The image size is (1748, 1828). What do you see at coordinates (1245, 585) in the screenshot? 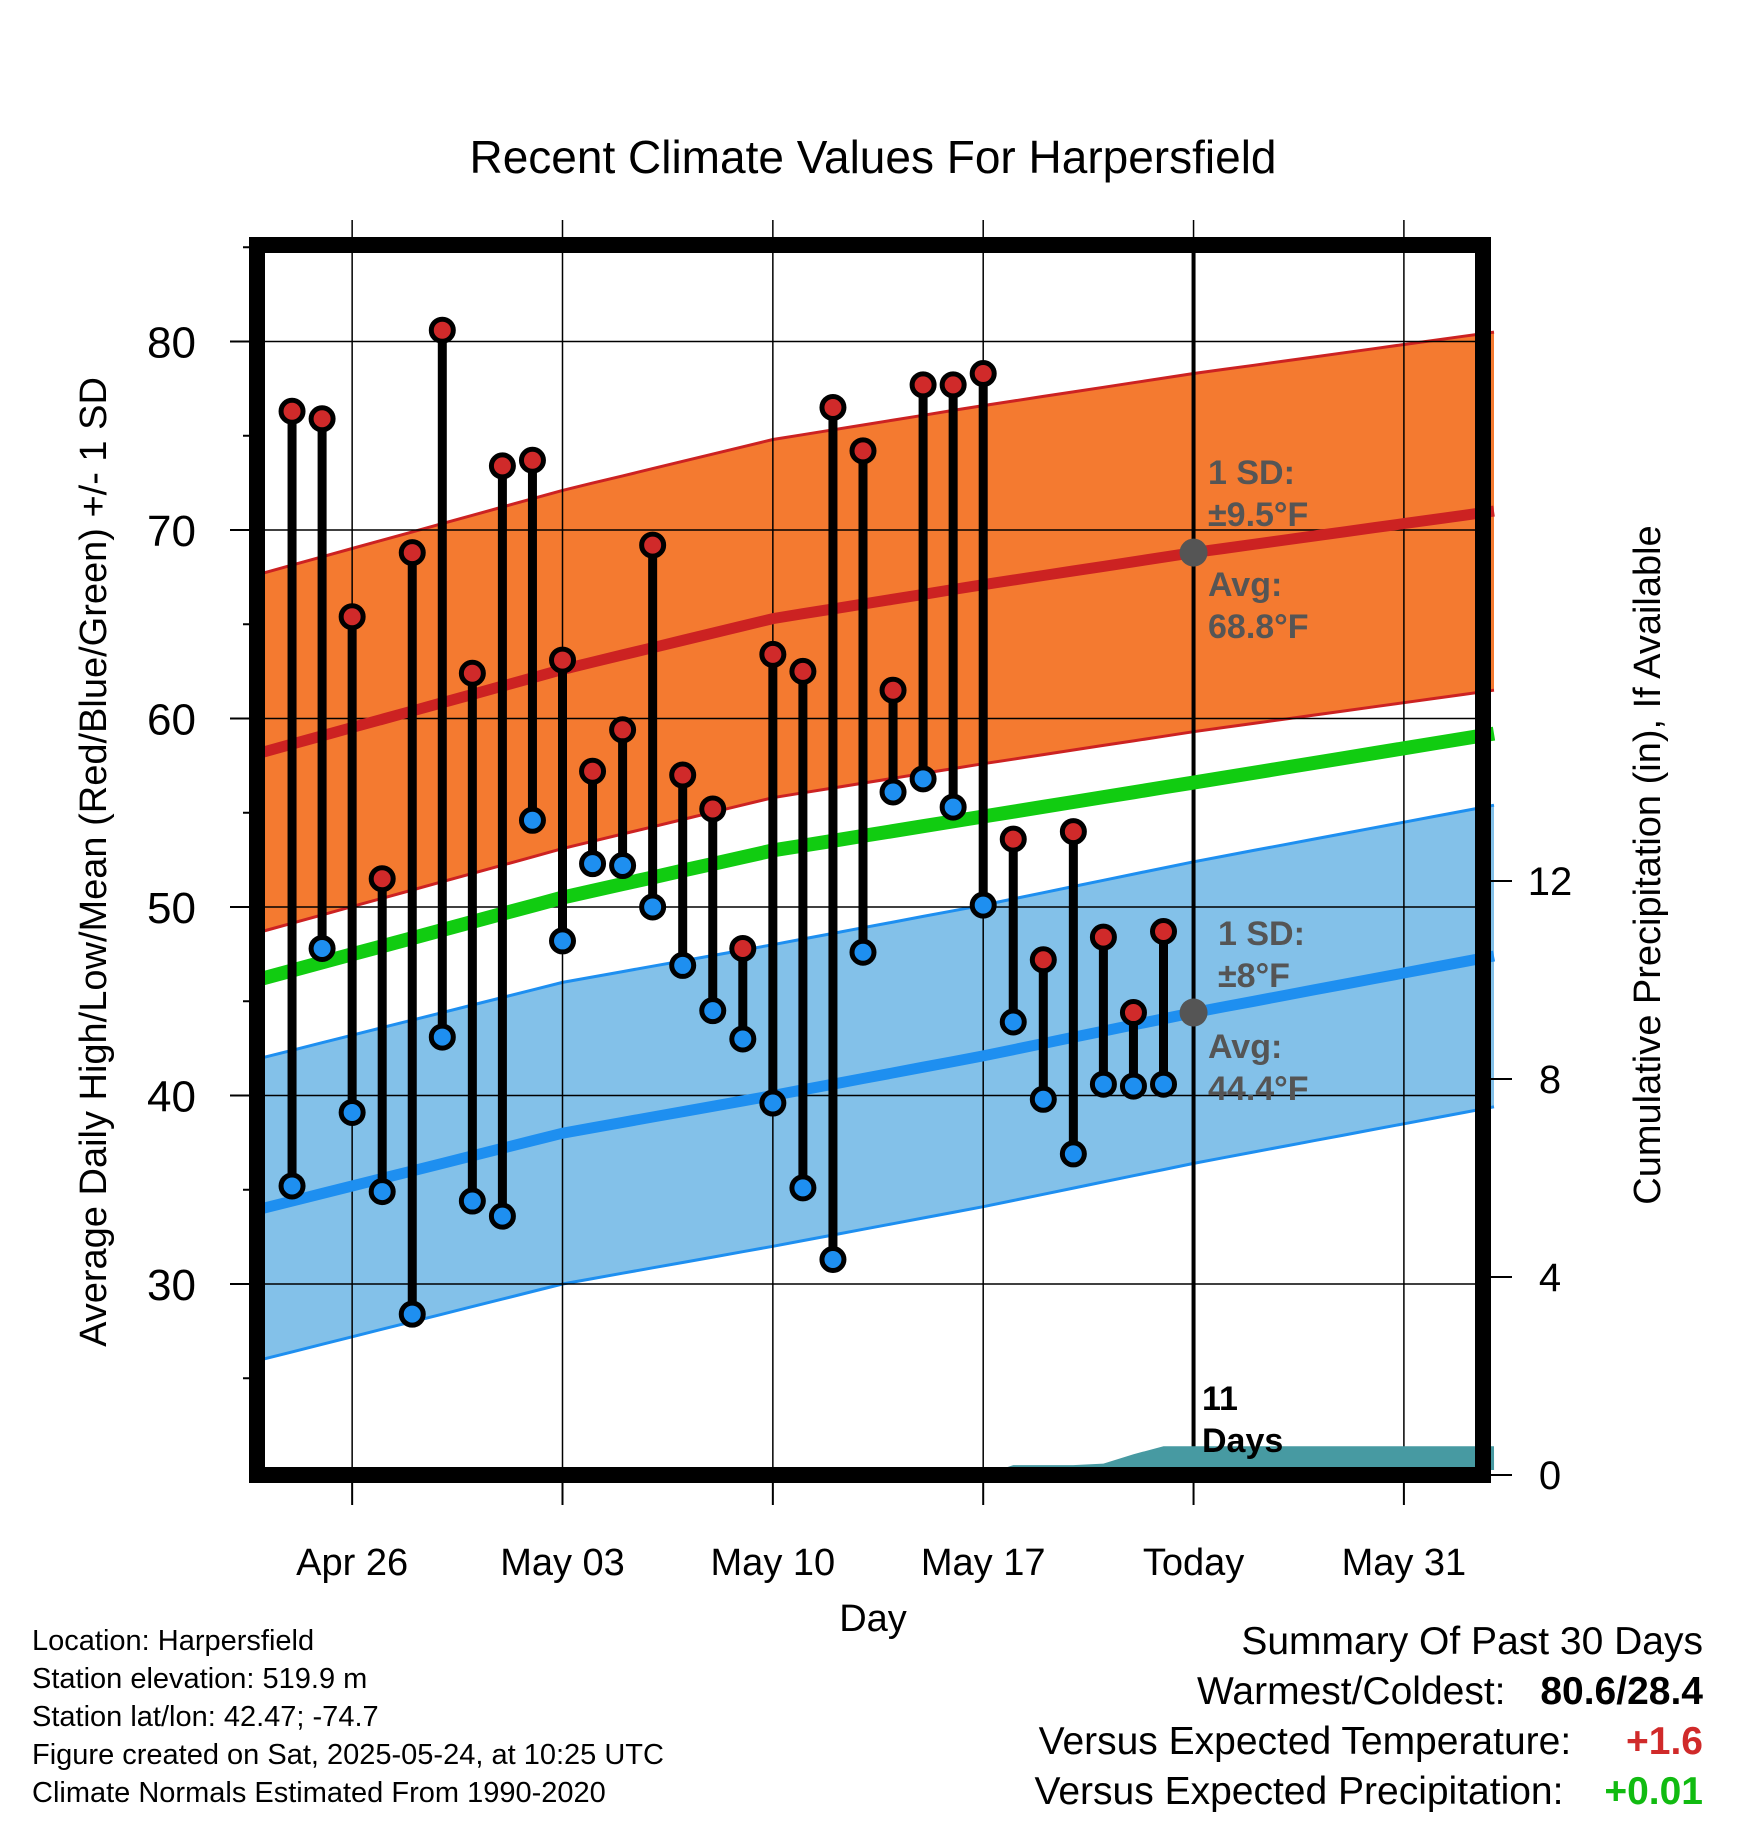
I see `high-avg-label-line-0: Avg:` at bounding box center [1245, 585].